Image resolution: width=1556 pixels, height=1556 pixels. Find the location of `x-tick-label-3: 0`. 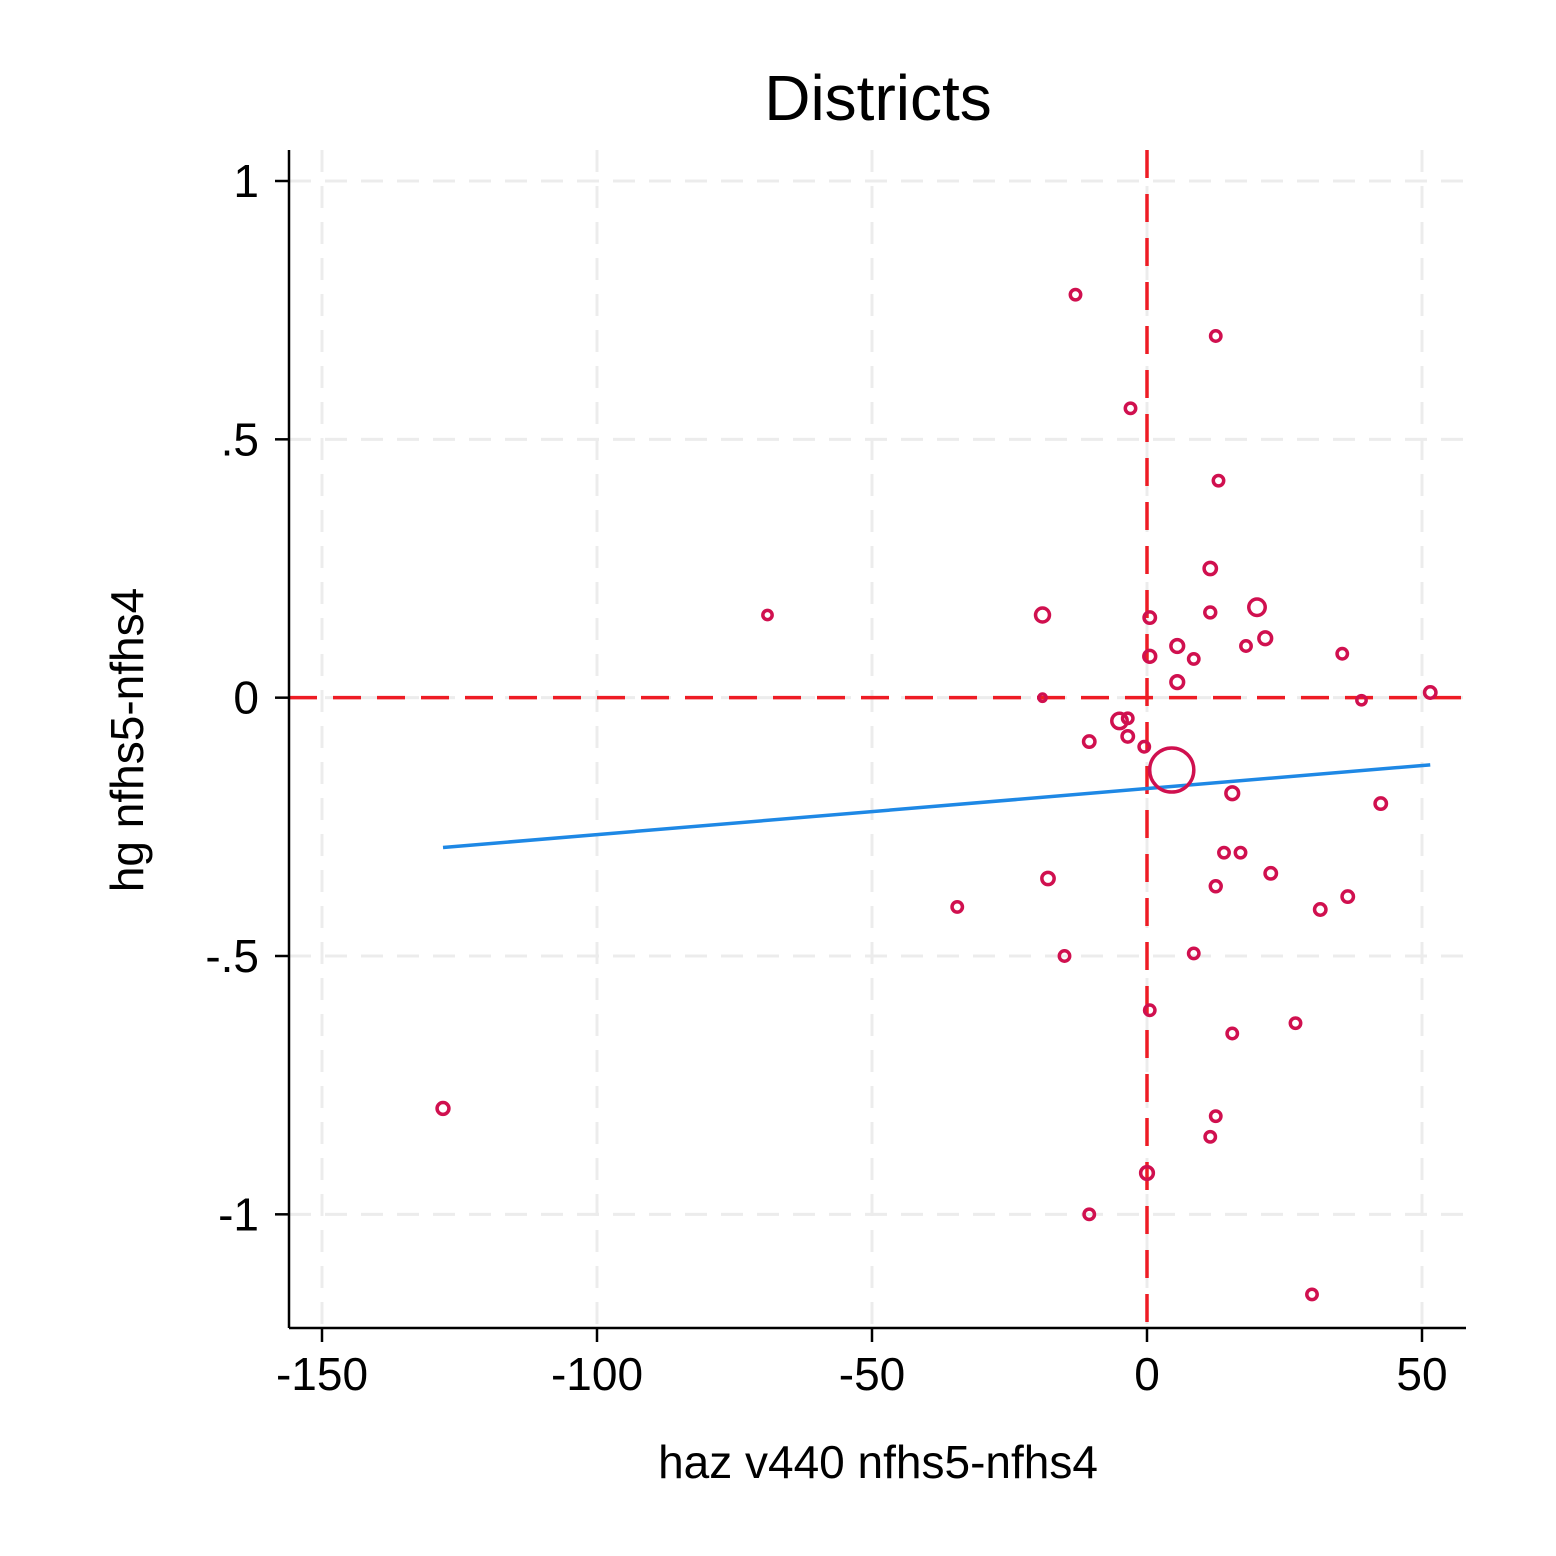

x-tick-label-3: 0 is located at coordinates (1147, 1374).